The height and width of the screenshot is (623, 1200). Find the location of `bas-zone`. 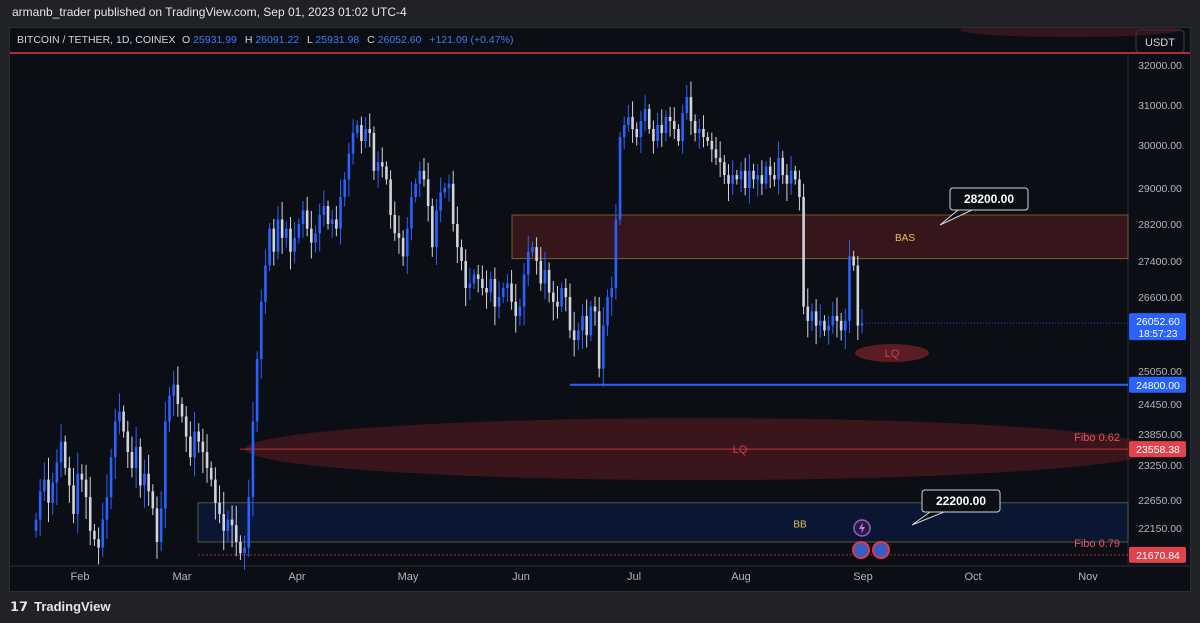

bas-zone is located at coordinates (820, 237).